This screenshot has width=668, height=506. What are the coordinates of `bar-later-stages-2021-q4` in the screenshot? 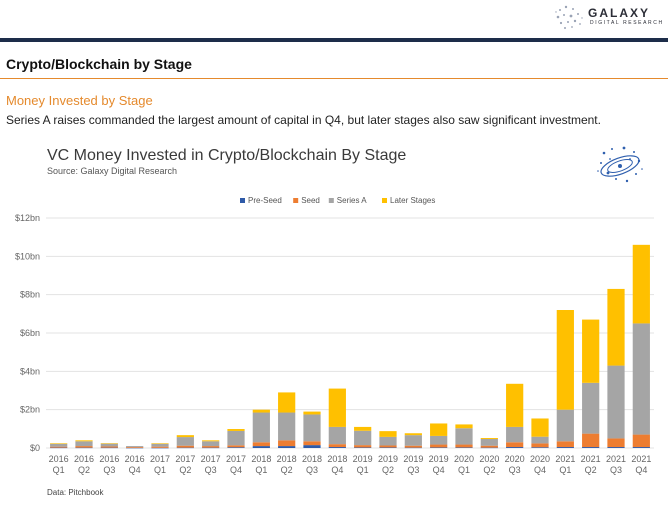 It's located at (641, 284).